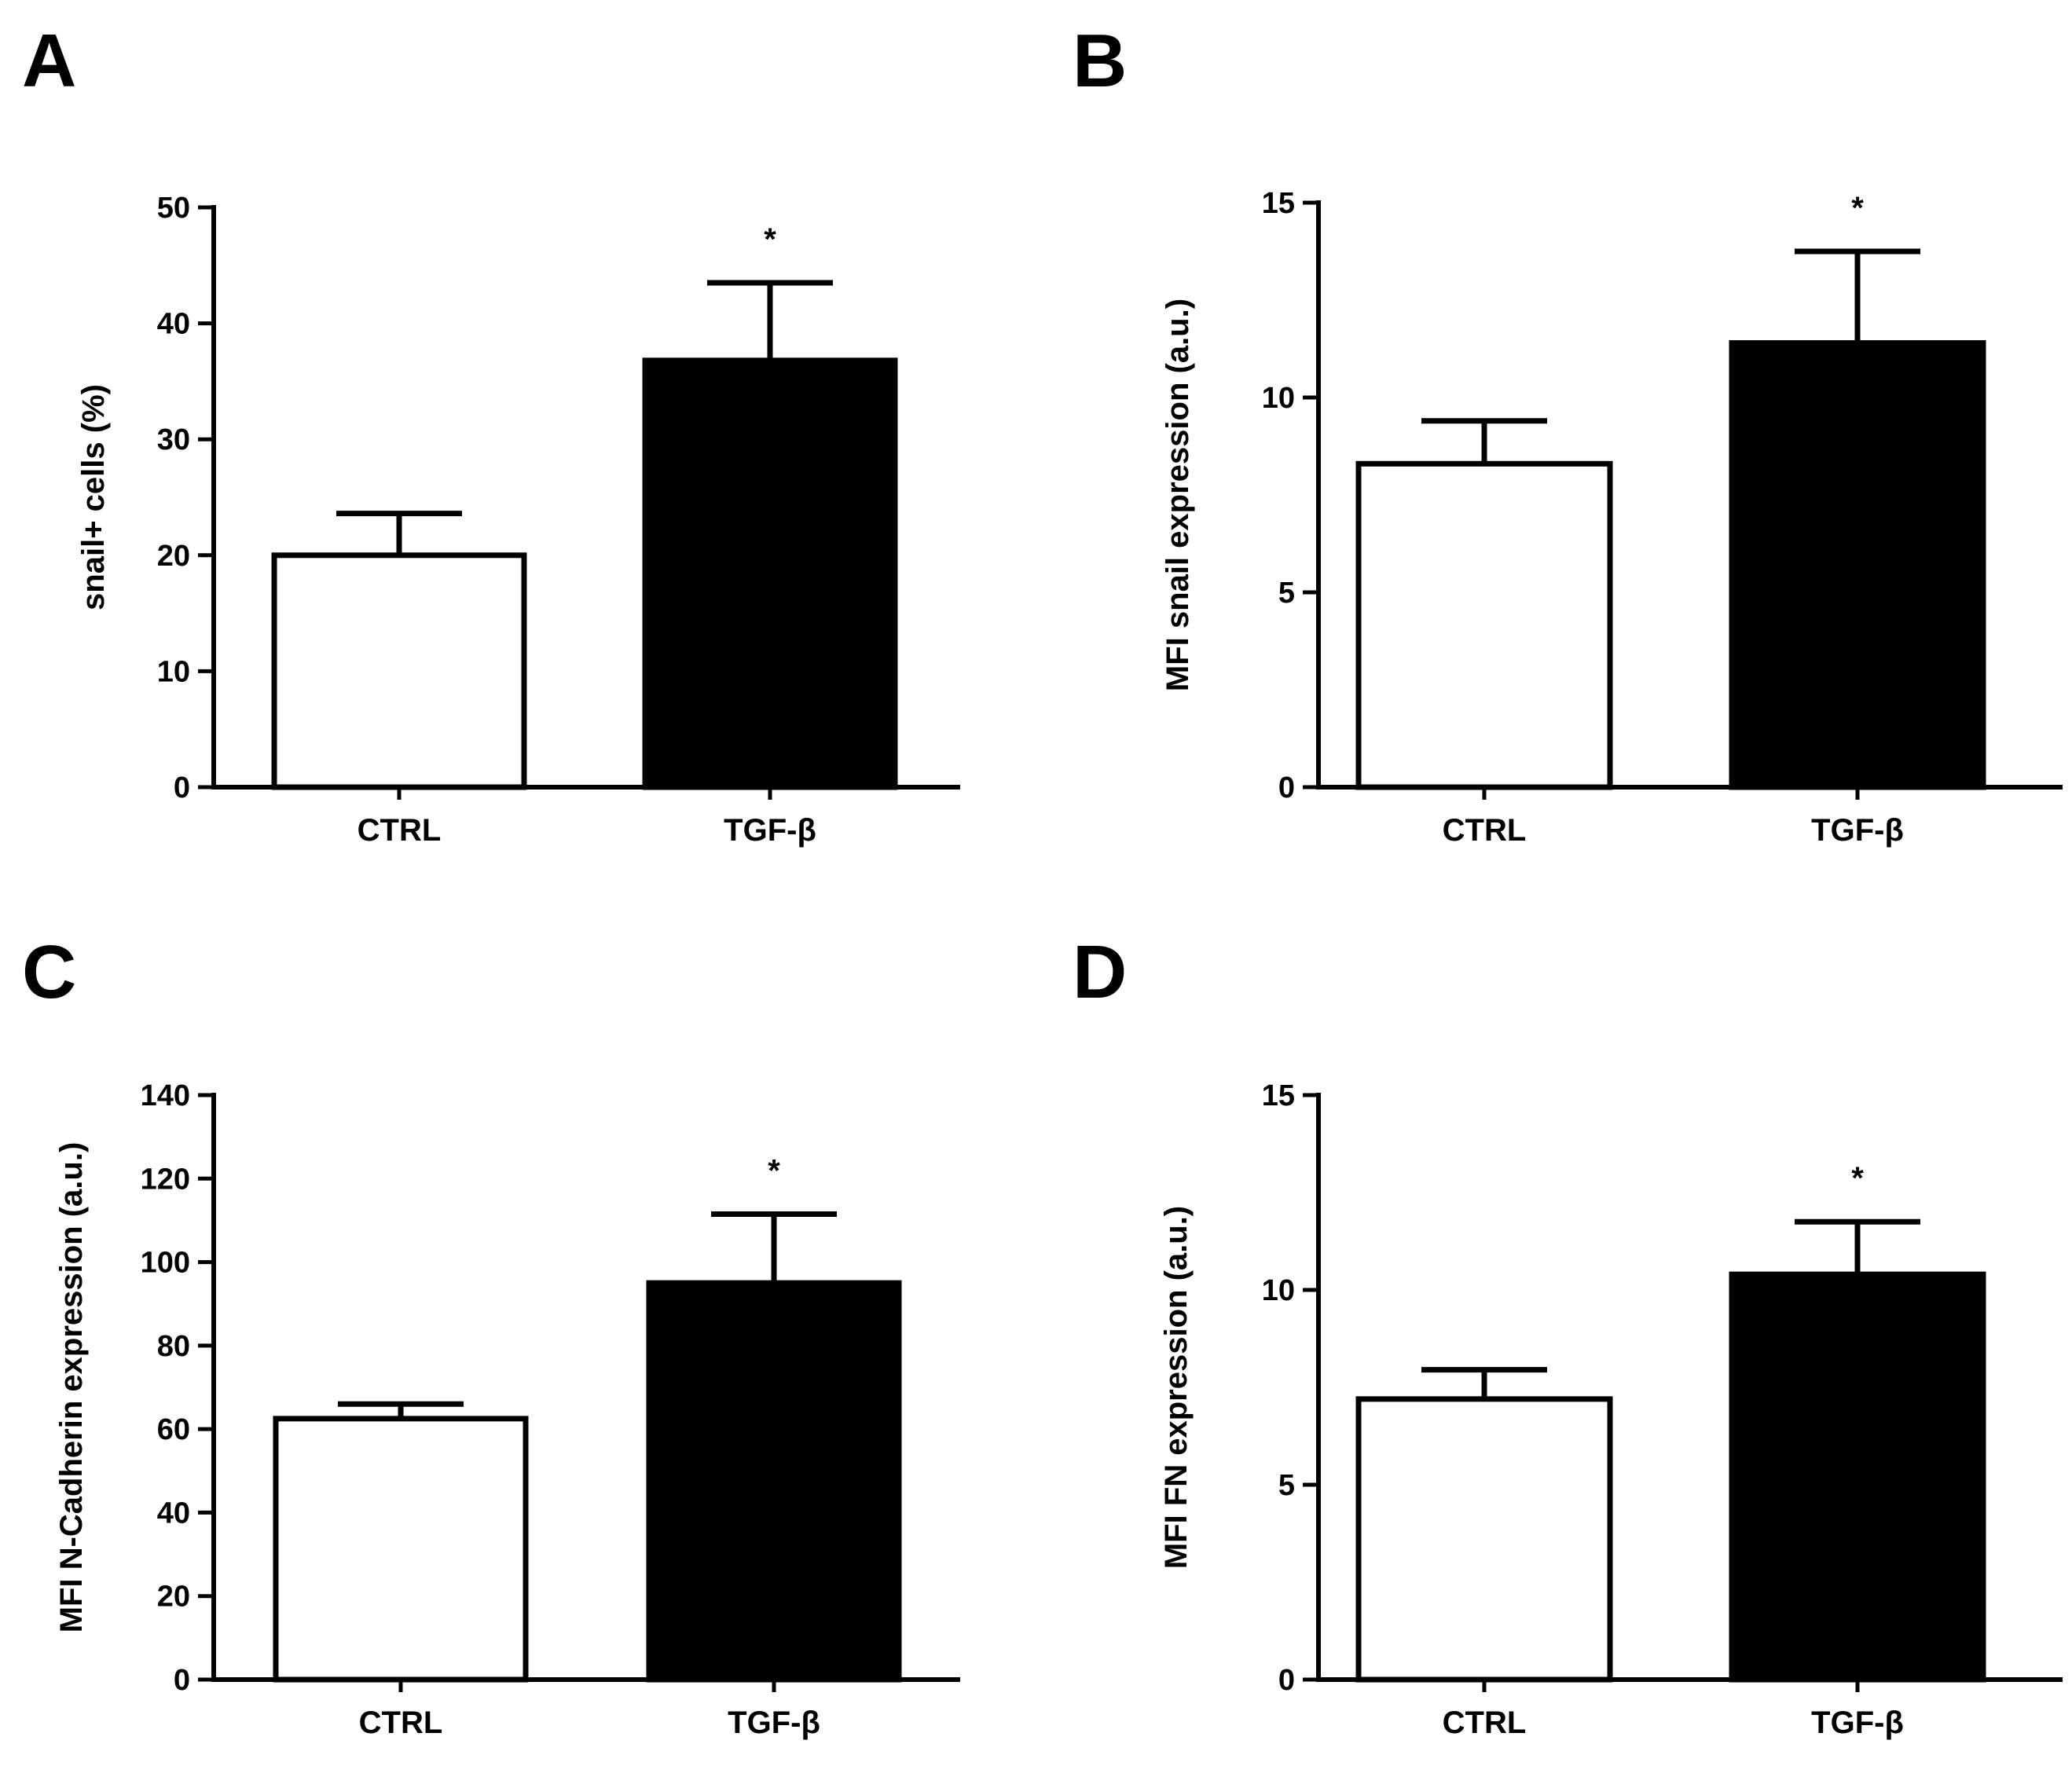  What do you see at coordinates (1100, 61) in the screenshot?
I see `panel-letter: B` at bounding box center [1100, 61].